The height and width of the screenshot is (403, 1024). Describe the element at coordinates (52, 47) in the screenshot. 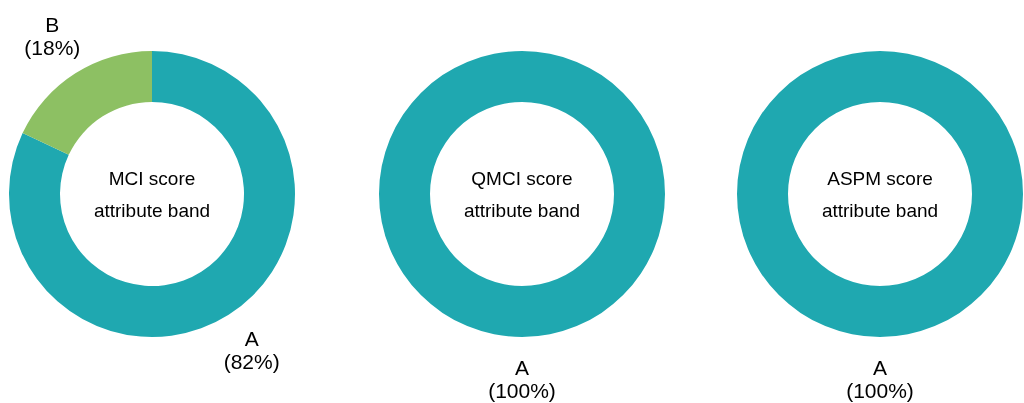

I see `data-label: (18%)` at that location.